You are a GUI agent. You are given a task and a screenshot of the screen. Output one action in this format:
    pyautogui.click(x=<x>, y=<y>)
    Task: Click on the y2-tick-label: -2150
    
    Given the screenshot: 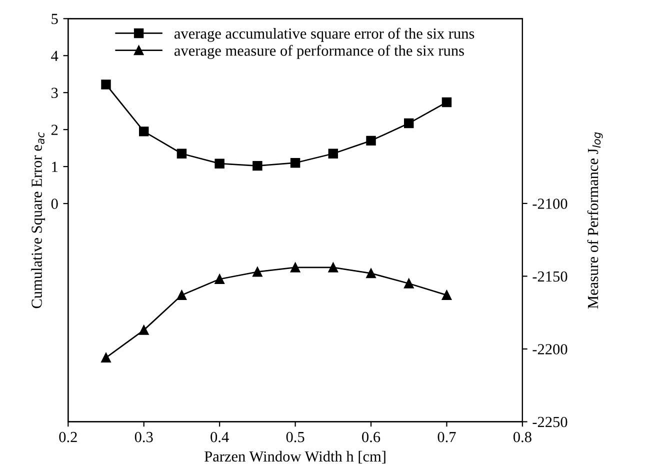 What is the action you would take?
    pyautogui.click(x=550, y=276)
    